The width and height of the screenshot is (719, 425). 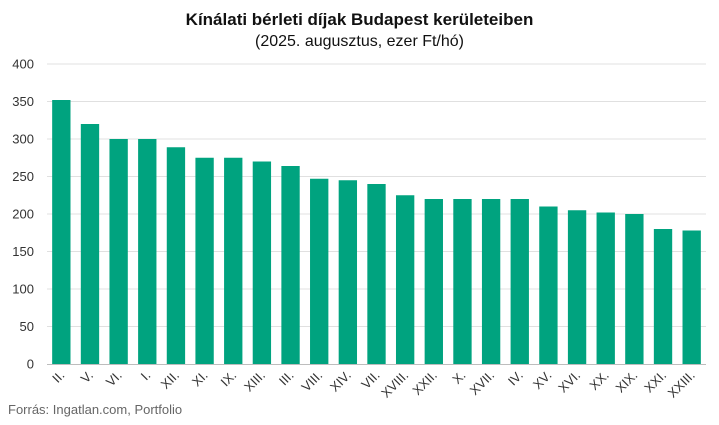 I want to click on x-tick-label: XIV., so click(x=340, y=381).